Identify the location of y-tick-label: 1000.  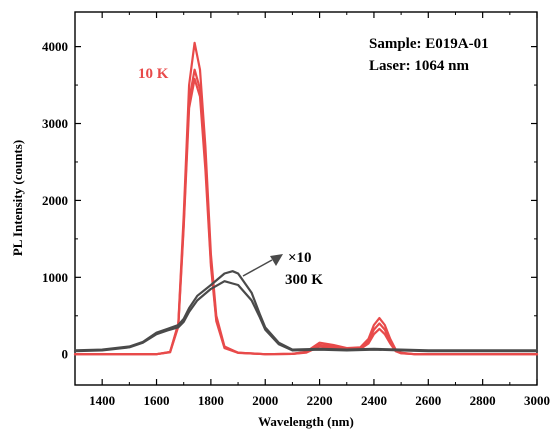
(55, 277).